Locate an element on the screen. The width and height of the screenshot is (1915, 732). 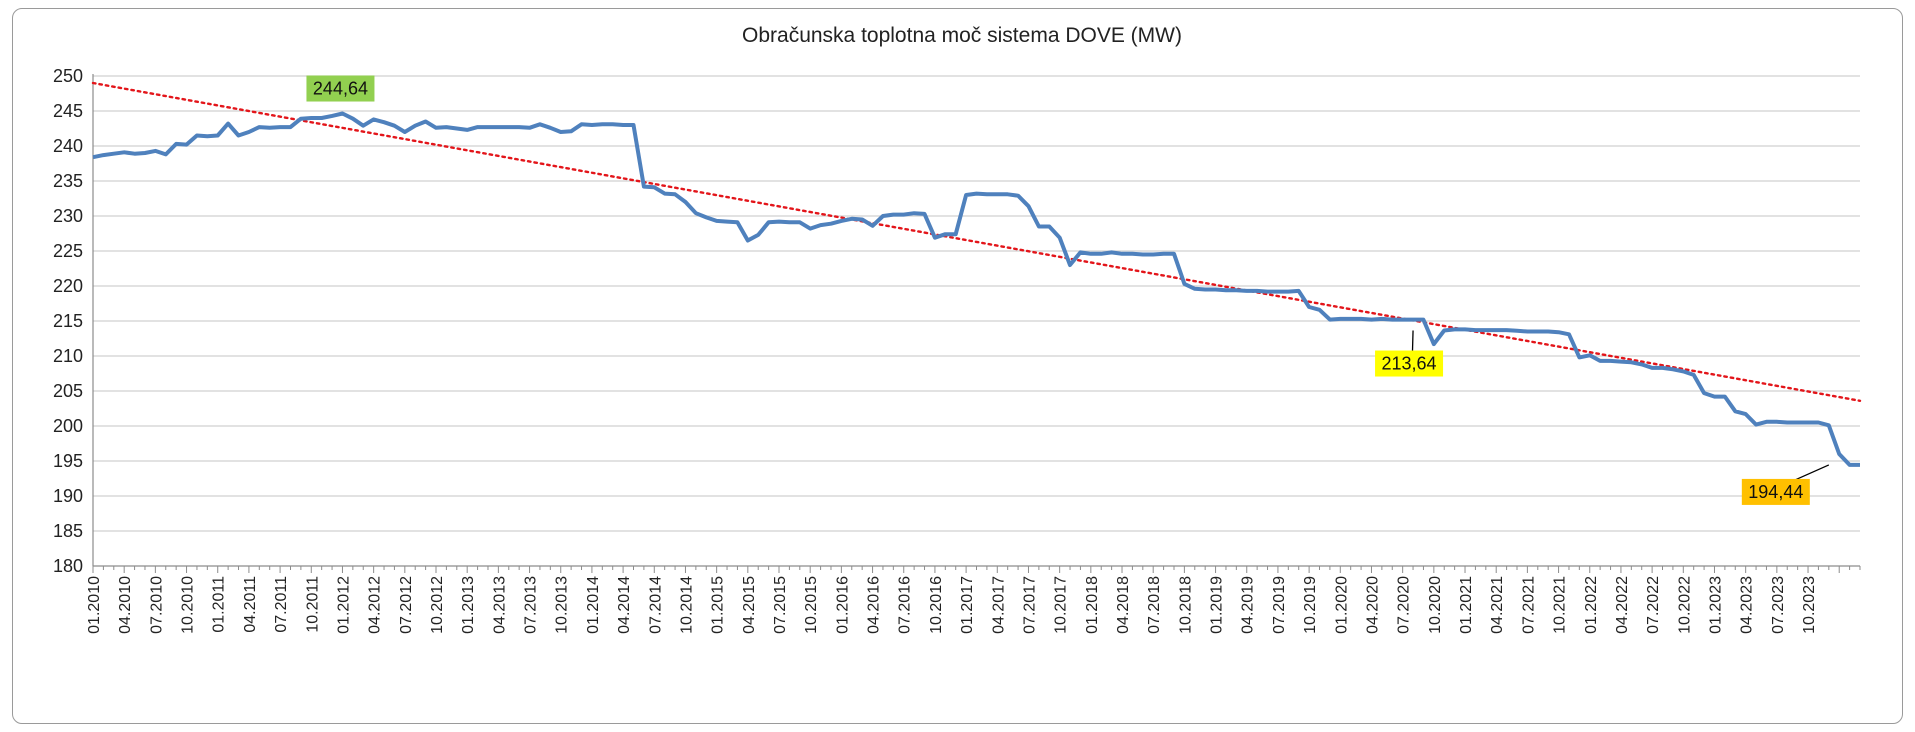
x-tick-label: 01.2020 is located at coordinates (1341, 605).